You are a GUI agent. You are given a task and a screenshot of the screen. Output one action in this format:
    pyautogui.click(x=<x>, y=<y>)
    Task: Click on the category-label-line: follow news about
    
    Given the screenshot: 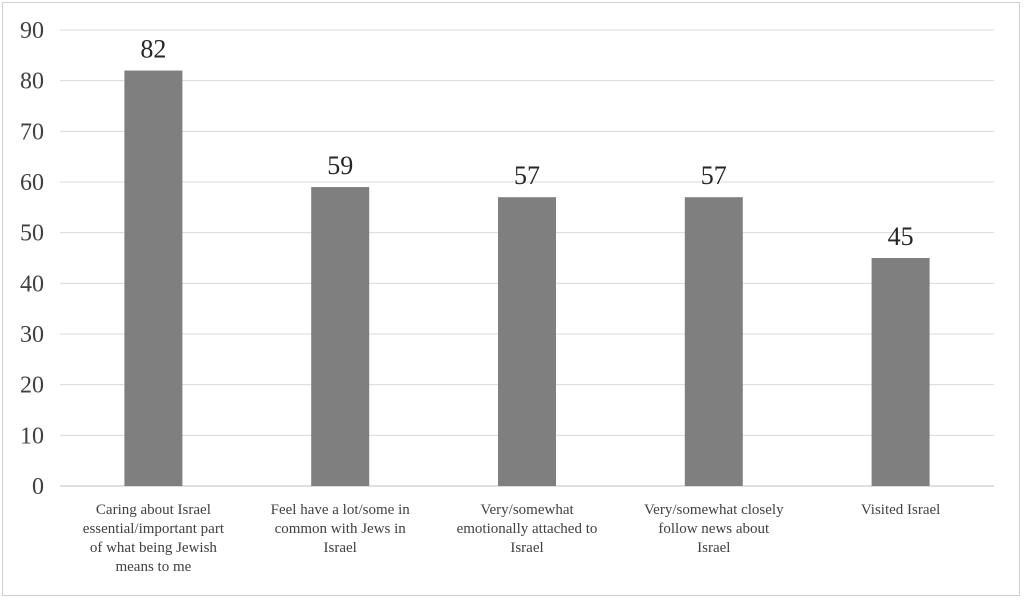 What is the action you would take?
    pyautogui.click(x=714, y=529)
    